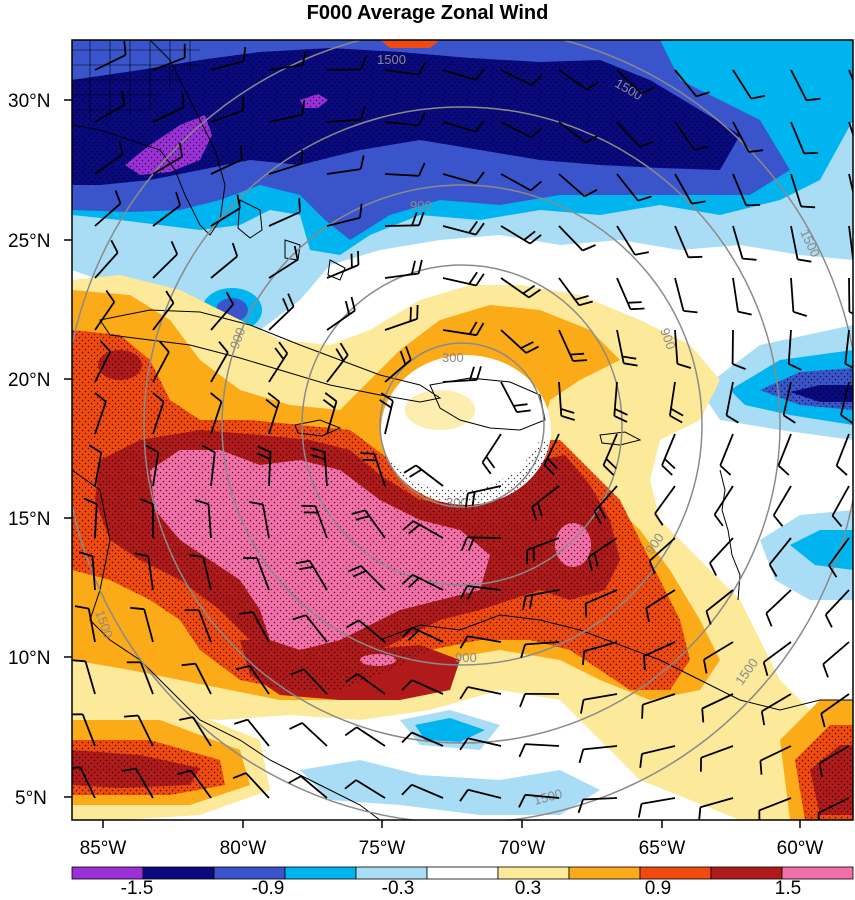 The width and height of the screenshot is (855, 900). I want to click on coast-florida, so click(149, 138).